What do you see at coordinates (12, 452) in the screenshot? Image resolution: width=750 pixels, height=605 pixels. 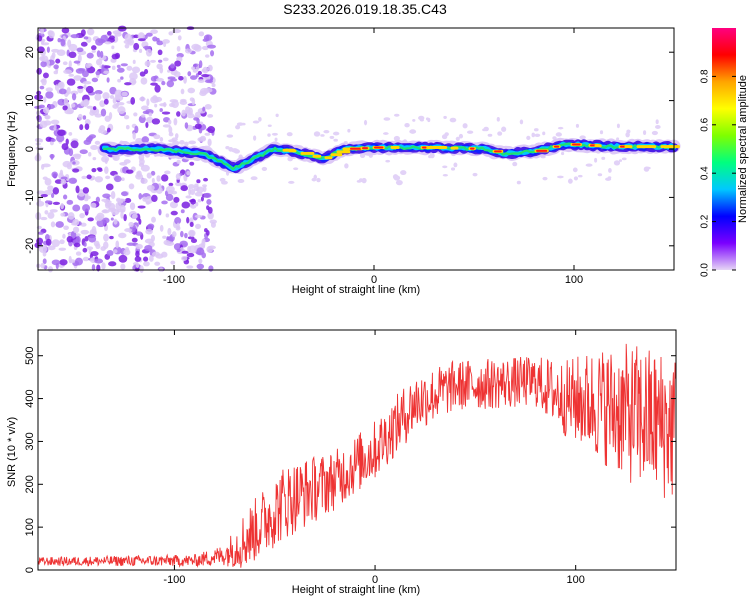 I see `snr-ylabel: SNR (10 * v/v)` at bounding box center [12, 452].